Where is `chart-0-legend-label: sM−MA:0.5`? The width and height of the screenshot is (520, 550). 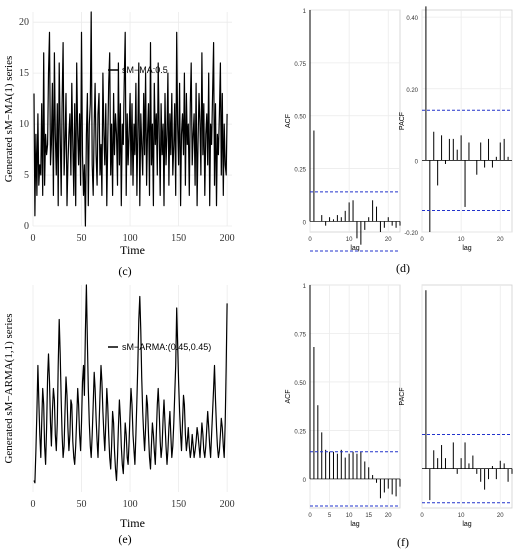 chart-0-legend-label: sM−MA:0.5 is located at coordinates (145, 70).